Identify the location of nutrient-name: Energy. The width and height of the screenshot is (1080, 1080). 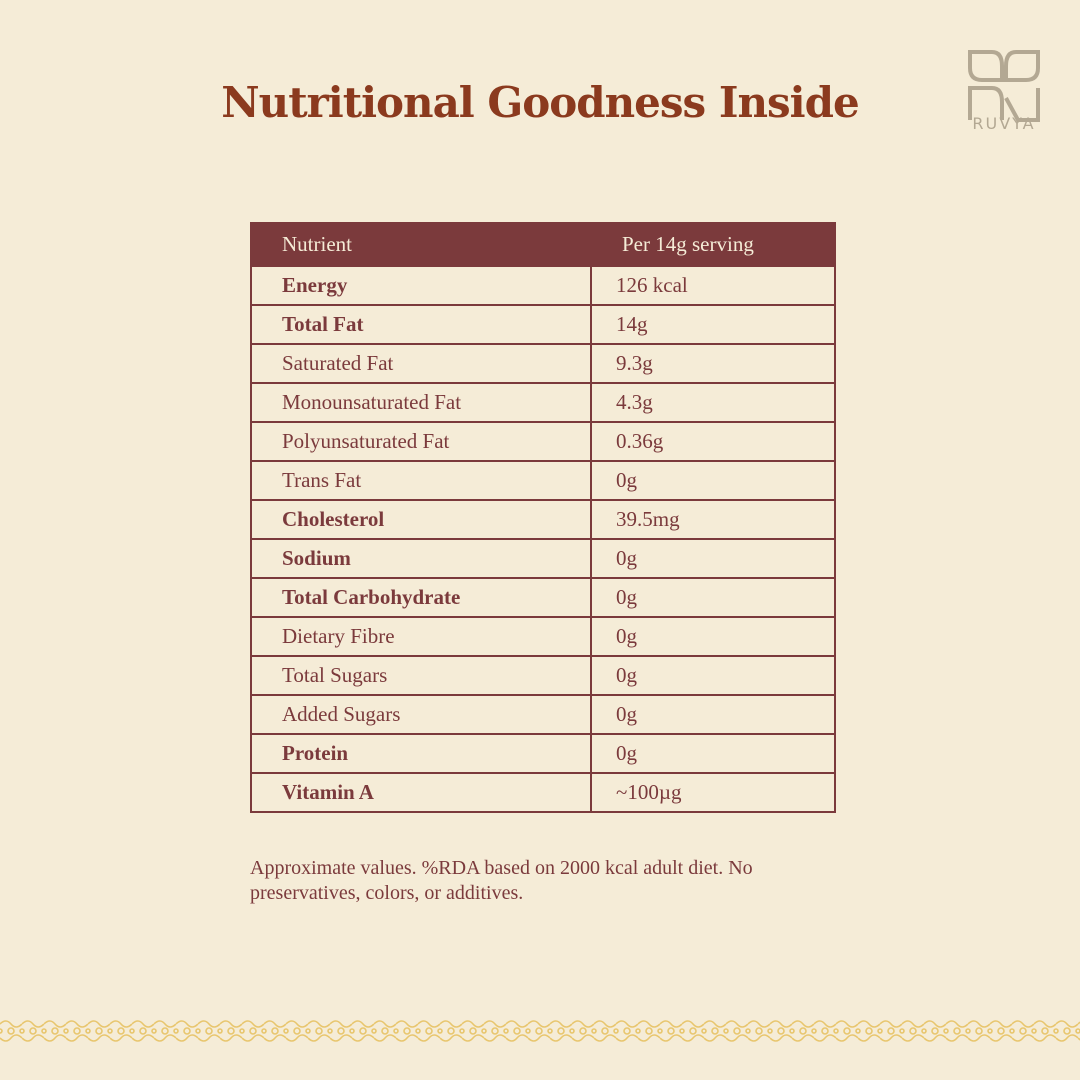
(421, 285).